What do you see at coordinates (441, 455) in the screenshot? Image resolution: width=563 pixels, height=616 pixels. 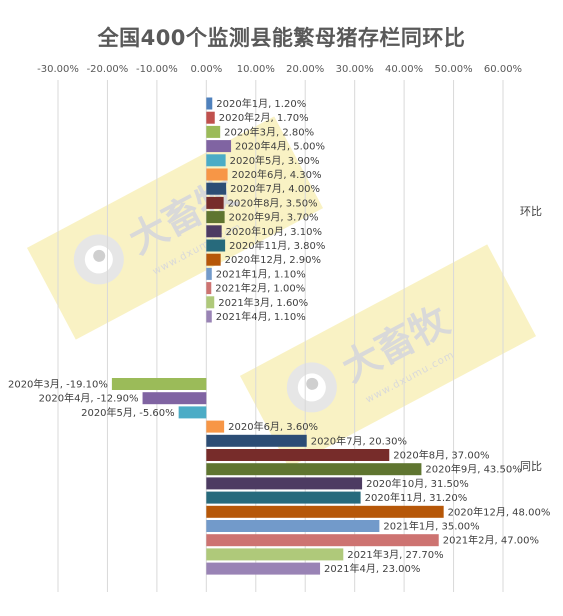 I see `data-label: 2020年8月, 37.00%` at bounding box center [441, 455].